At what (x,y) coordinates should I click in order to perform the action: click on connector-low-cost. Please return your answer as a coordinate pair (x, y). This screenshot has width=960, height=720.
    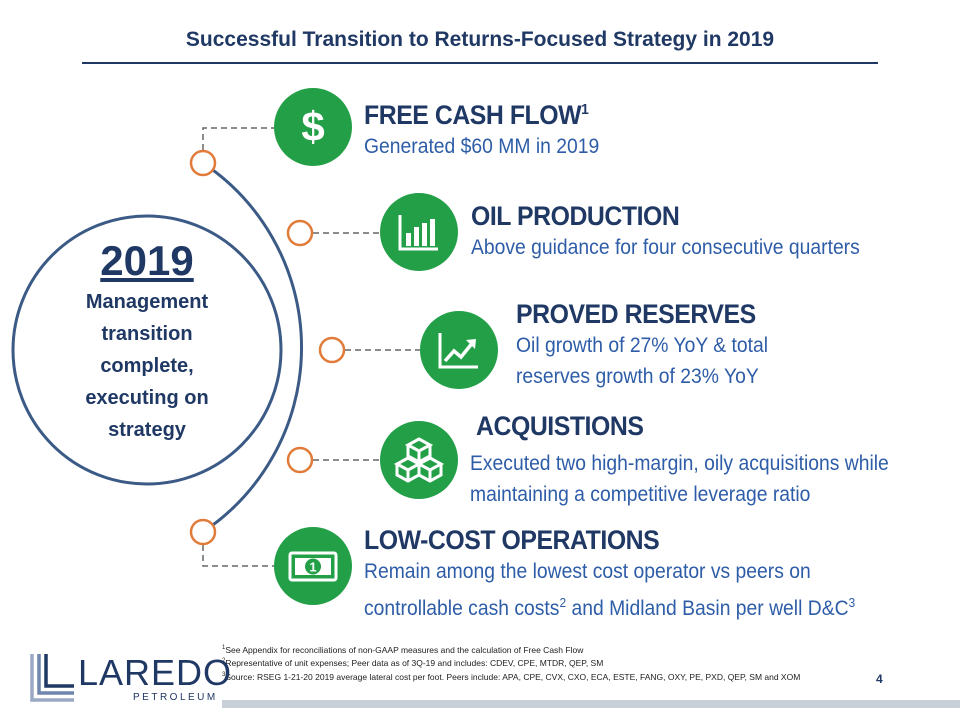
    Looking at the image, I should click on (239, 556).